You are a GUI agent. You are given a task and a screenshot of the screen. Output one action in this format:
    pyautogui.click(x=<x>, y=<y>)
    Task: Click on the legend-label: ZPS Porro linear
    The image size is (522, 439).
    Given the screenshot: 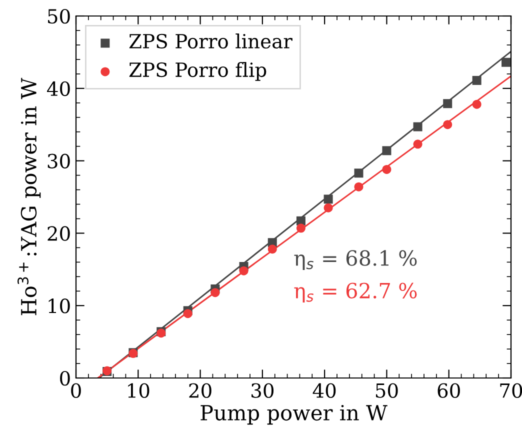 What is the action you would take?
    pyautogui.click(x=210, y=41)
    